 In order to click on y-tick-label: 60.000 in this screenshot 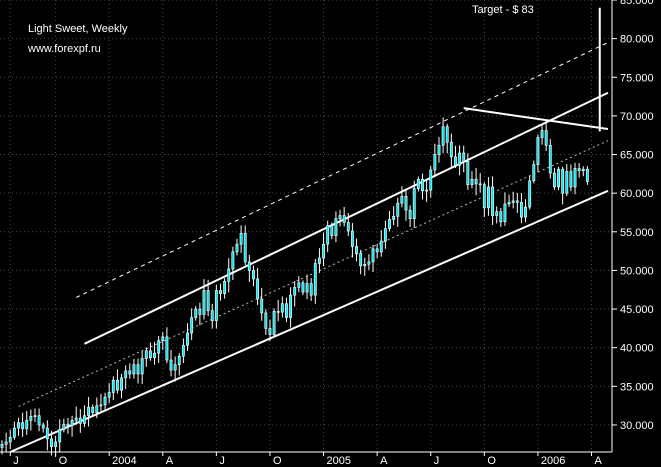, I will do `click(637, 194)`.